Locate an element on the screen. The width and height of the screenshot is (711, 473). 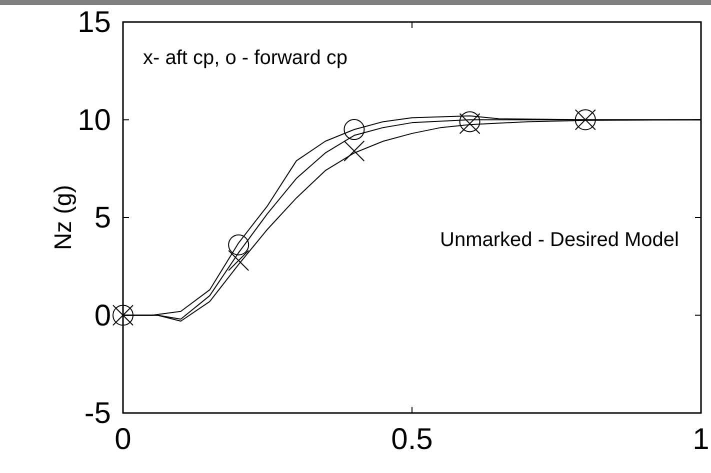
x-tick-label: 0.5 is located at coordinates (412, 439).